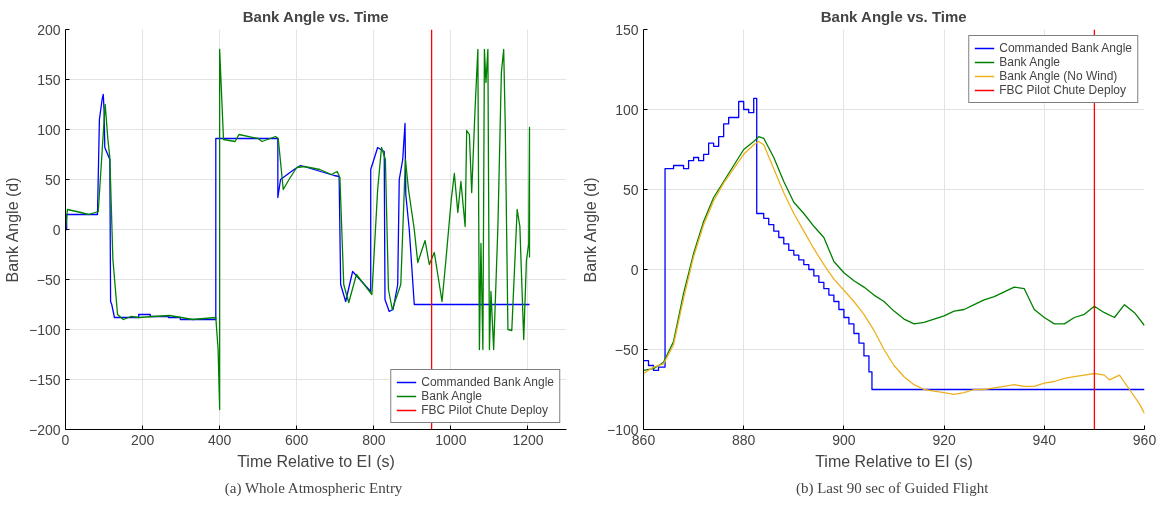 The width and height of the screenshot is (1165, 506). I want to click on x-tick-label: 1200, so click(528, 439).